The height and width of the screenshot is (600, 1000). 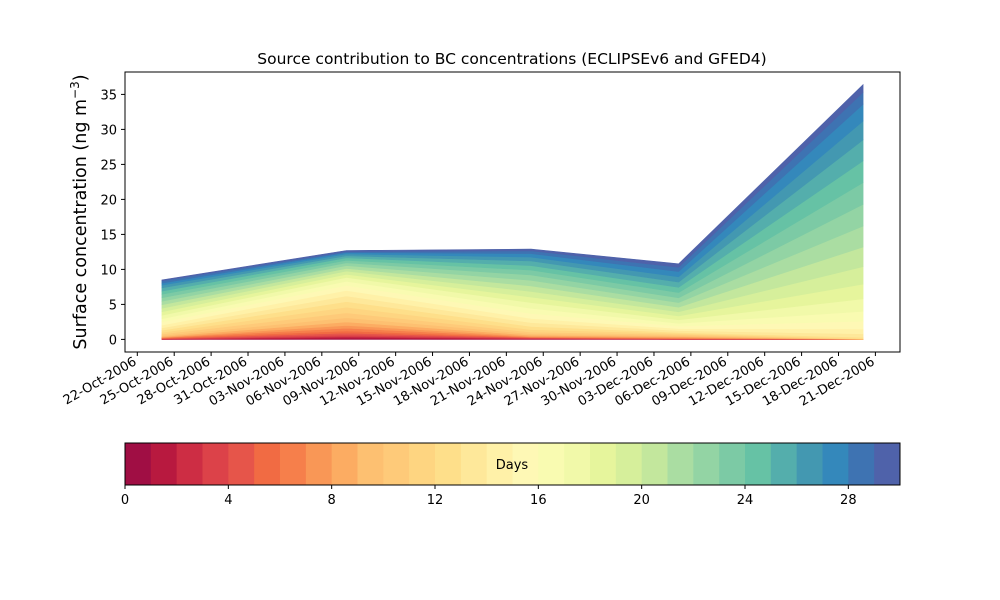 I want to click on y-axis-label-close: ), so click(x=81, y=77).